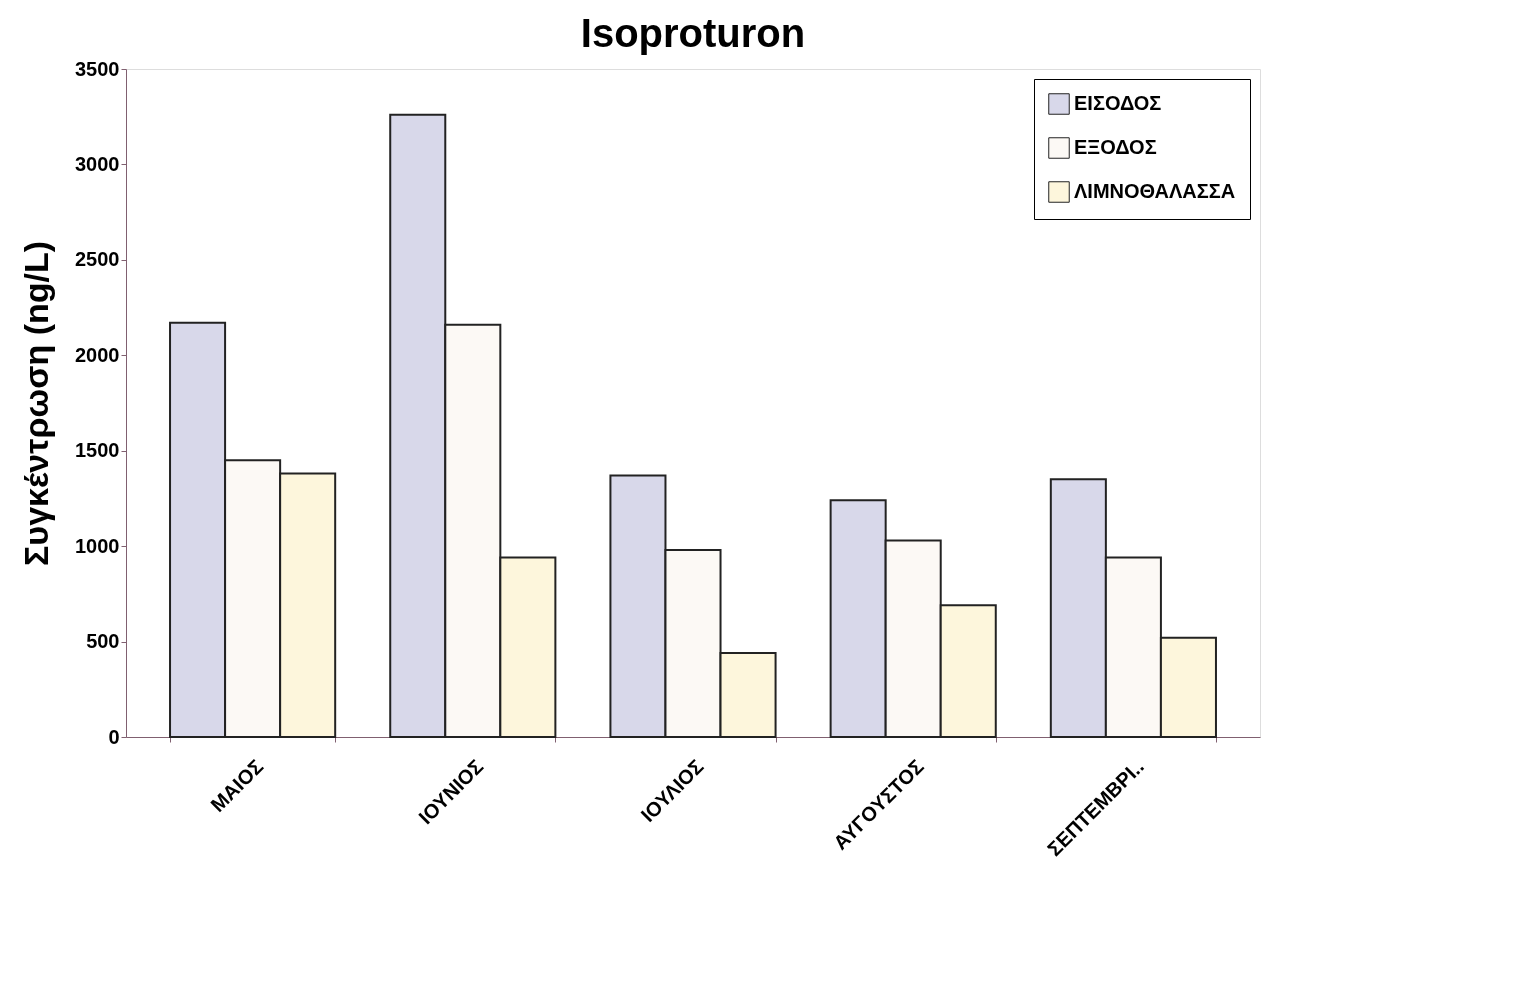  What do you see at coordinates (97, 259) in the screenshot?
I see `y-tick-label: 2500` at bounding box center [97, 259].